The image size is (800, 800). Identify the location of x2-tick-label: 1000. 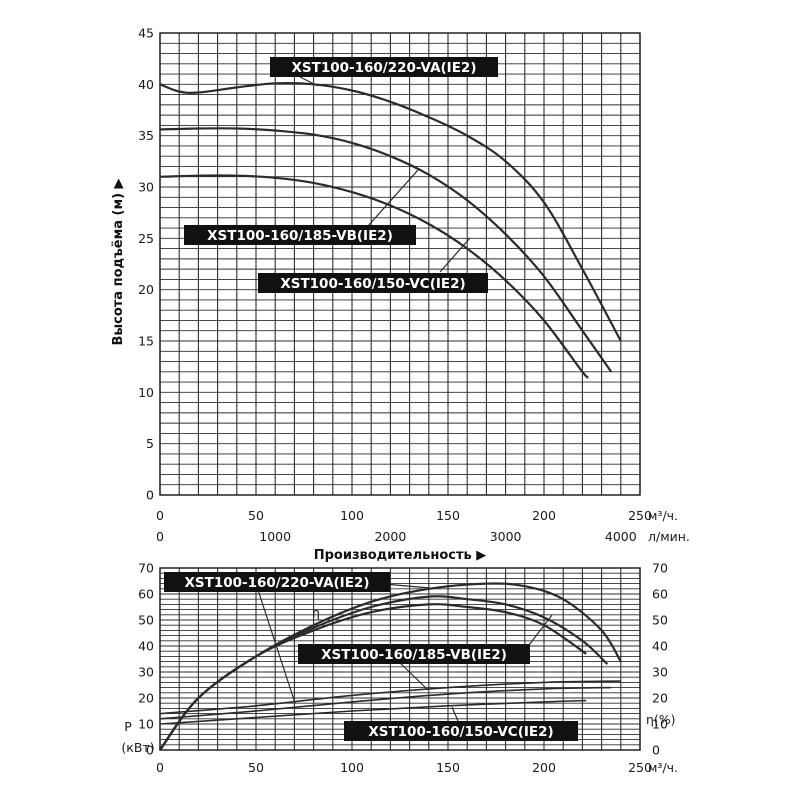
(275, 536).